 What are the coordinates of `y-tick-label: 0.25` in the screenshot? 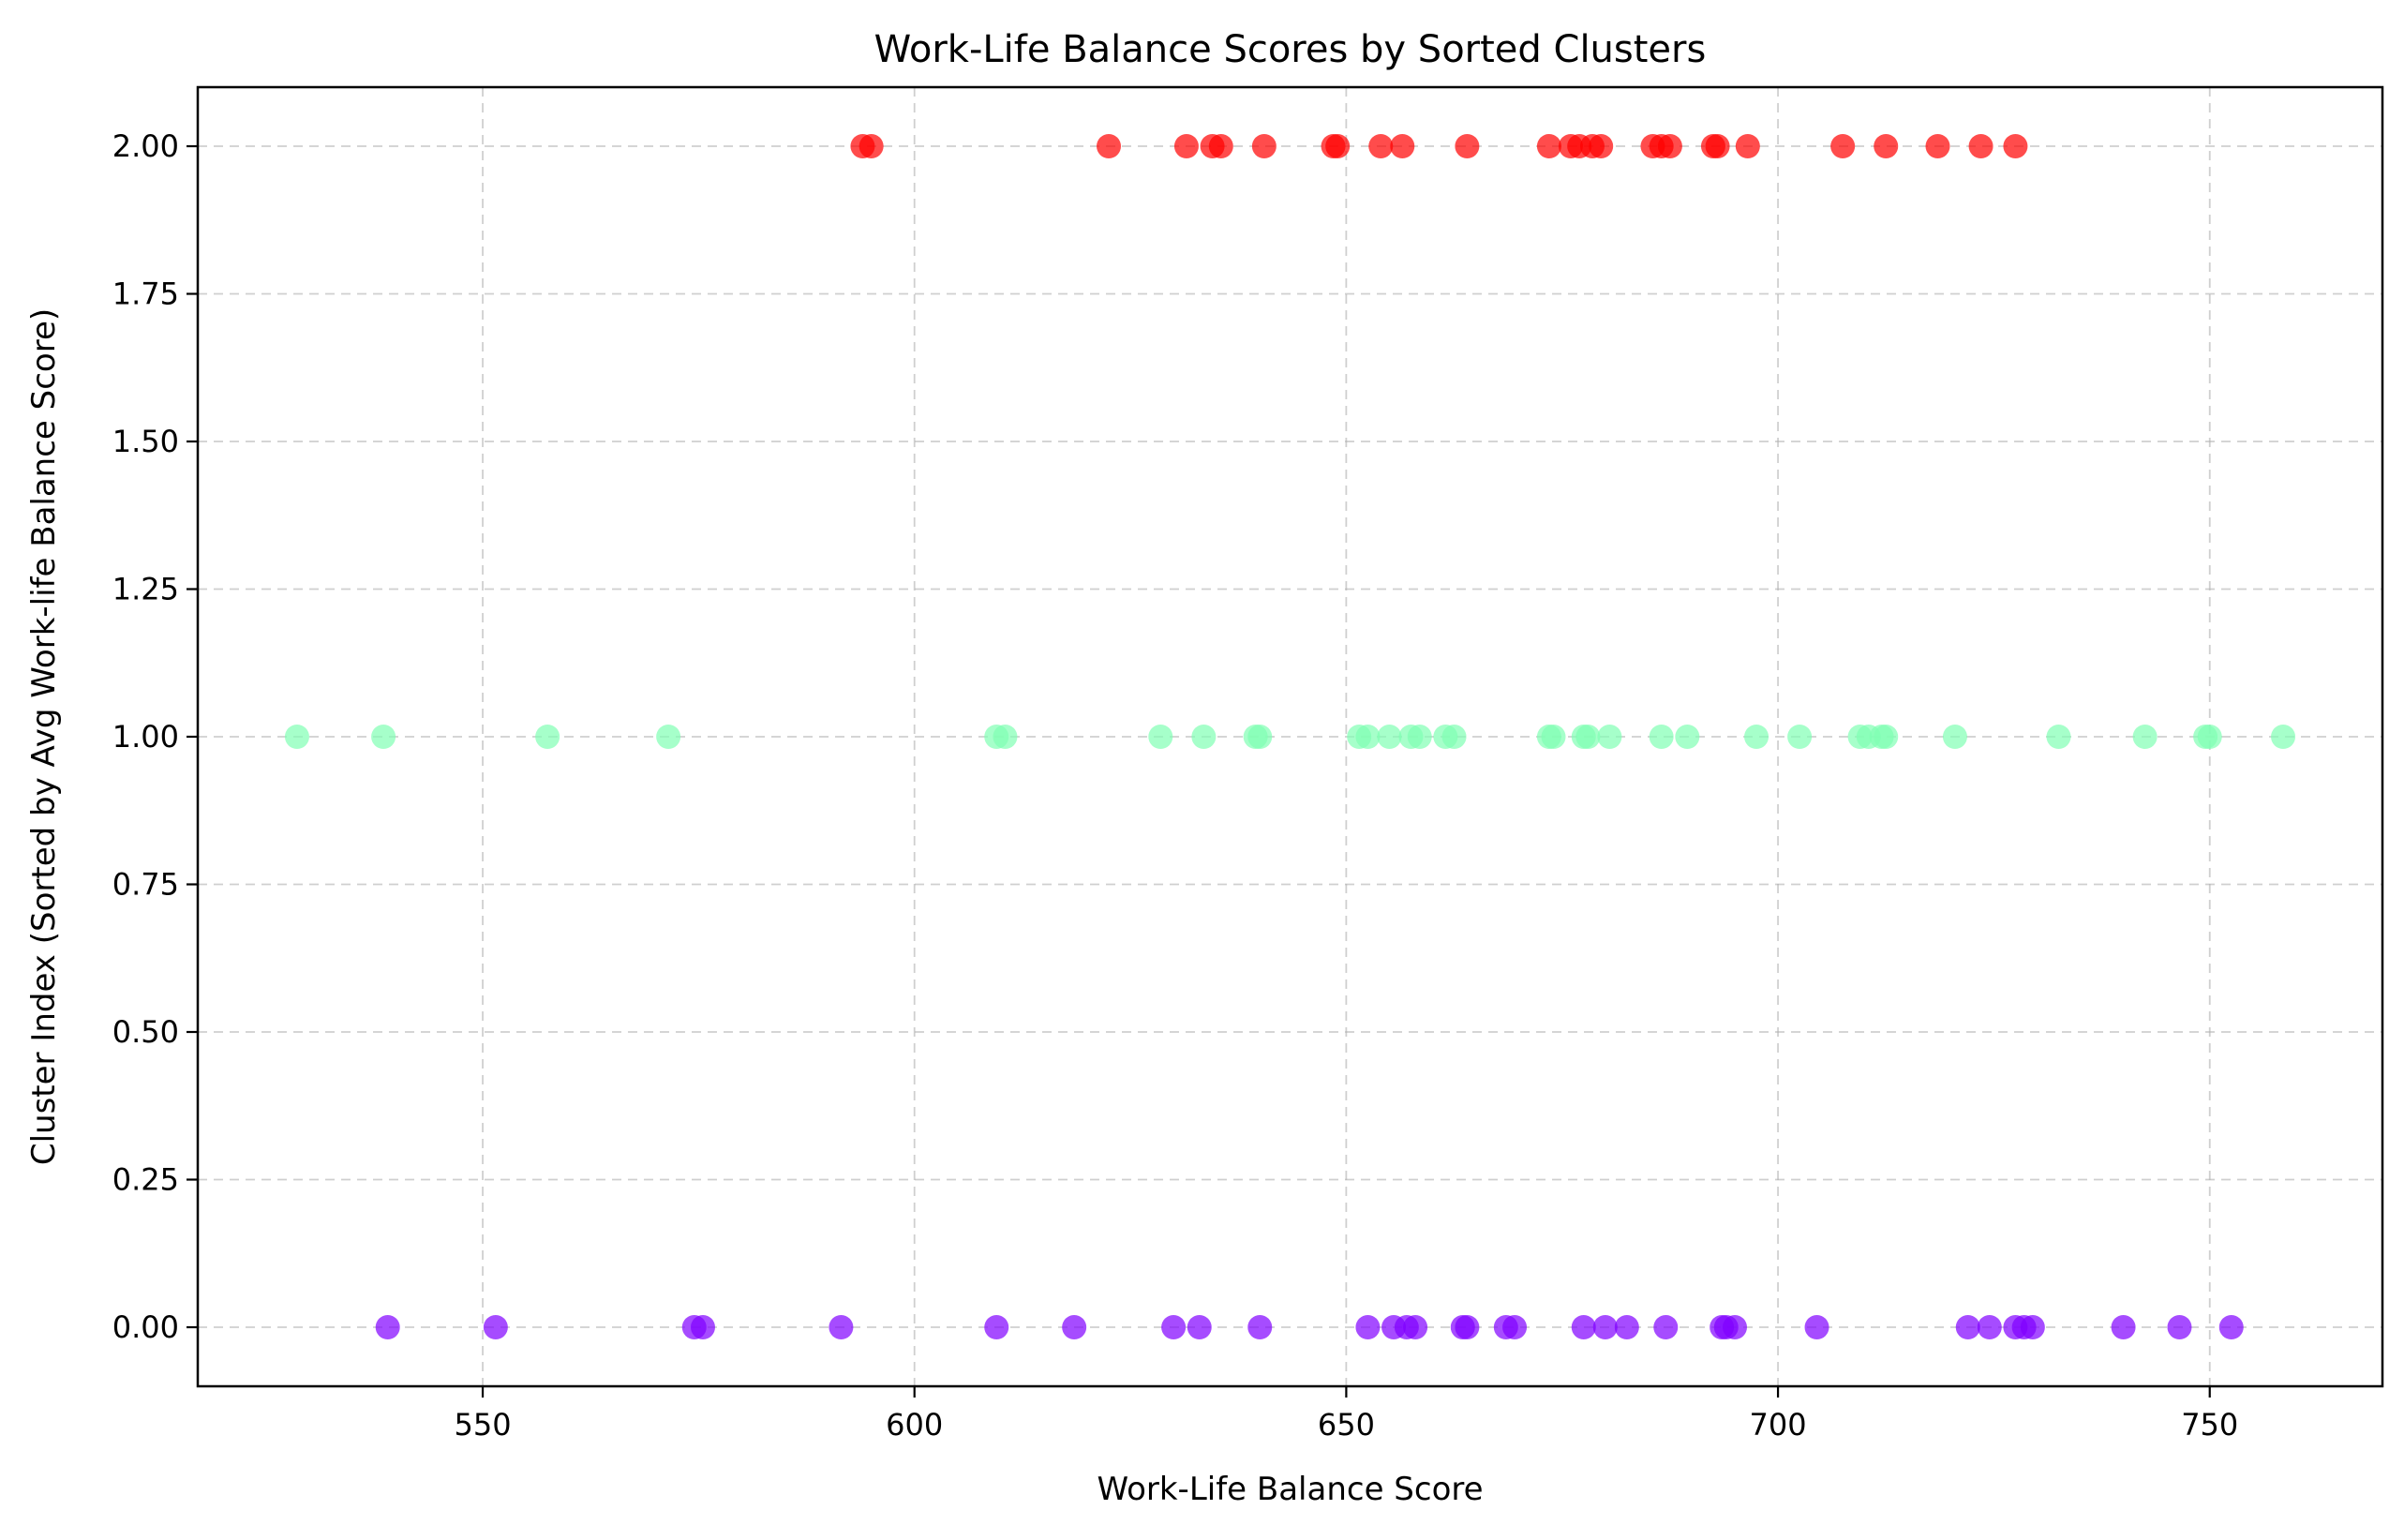 It's located at (145, 1180).